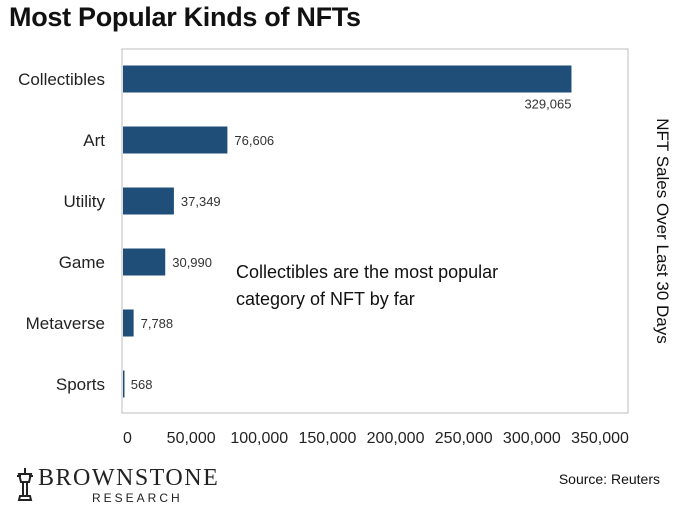  I want to click on x-tick-label: 250,000, so click(464, 438).